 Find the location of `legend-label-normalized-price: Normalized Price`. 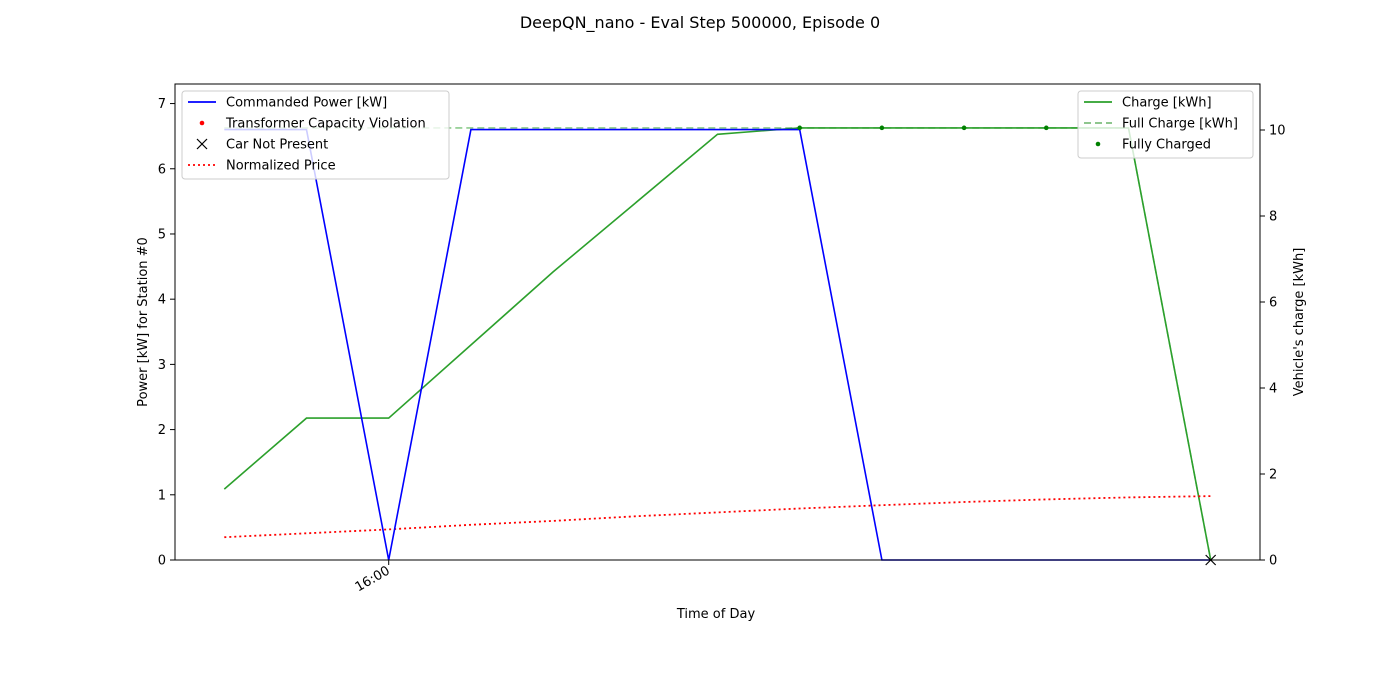

legend-label-normalized-price: Normalized Price is located at coordinates (281, 166).